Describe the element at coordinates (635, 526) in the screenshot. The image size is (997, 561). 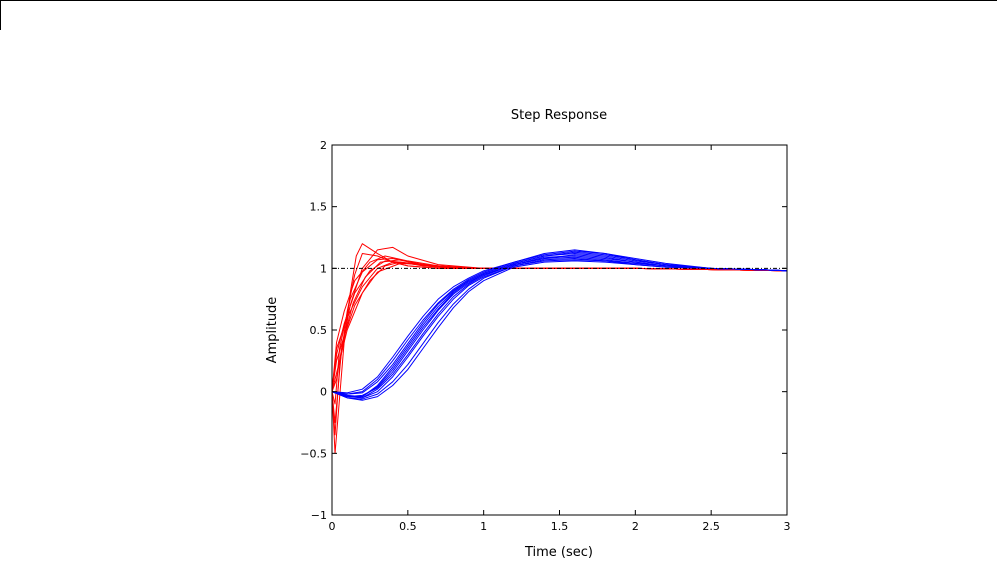
I see `x-tick-label: 2` at that location.